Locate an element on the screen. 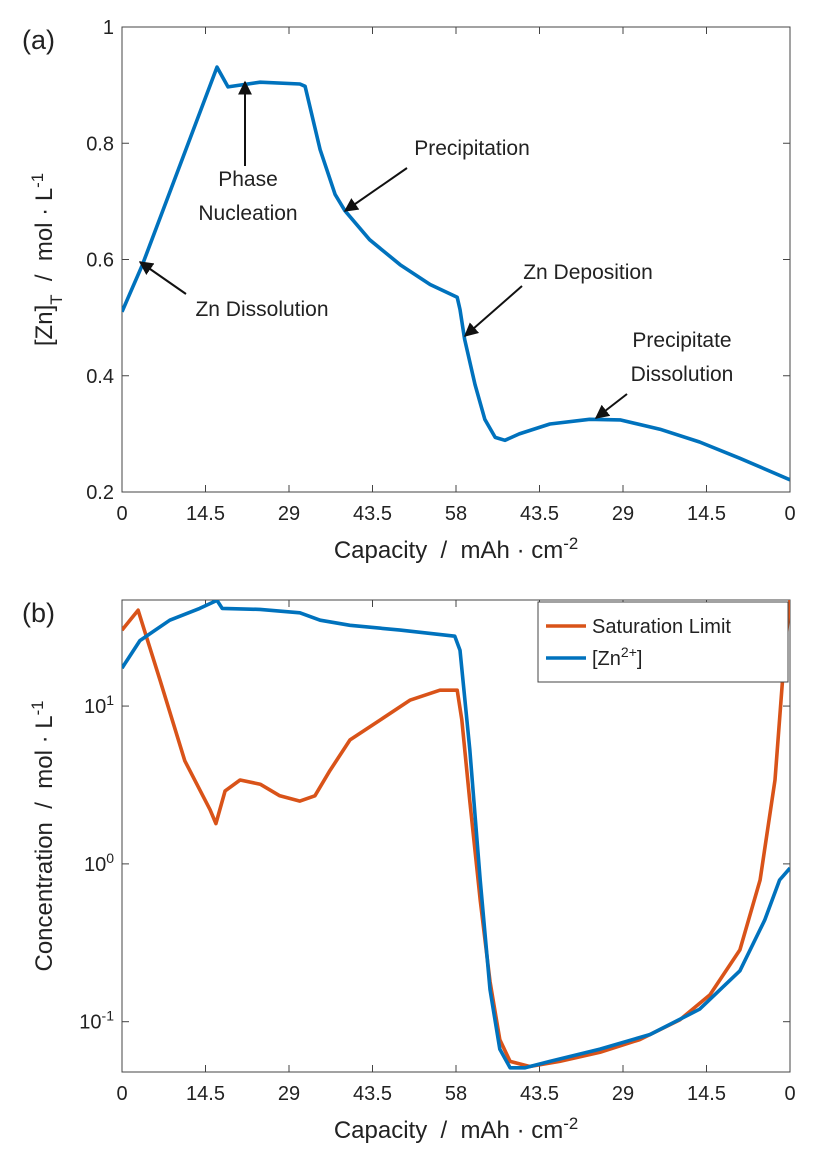 This screenshot has width=832, height=1162. annotation: Precipitate is located at coordinates (681, 340).